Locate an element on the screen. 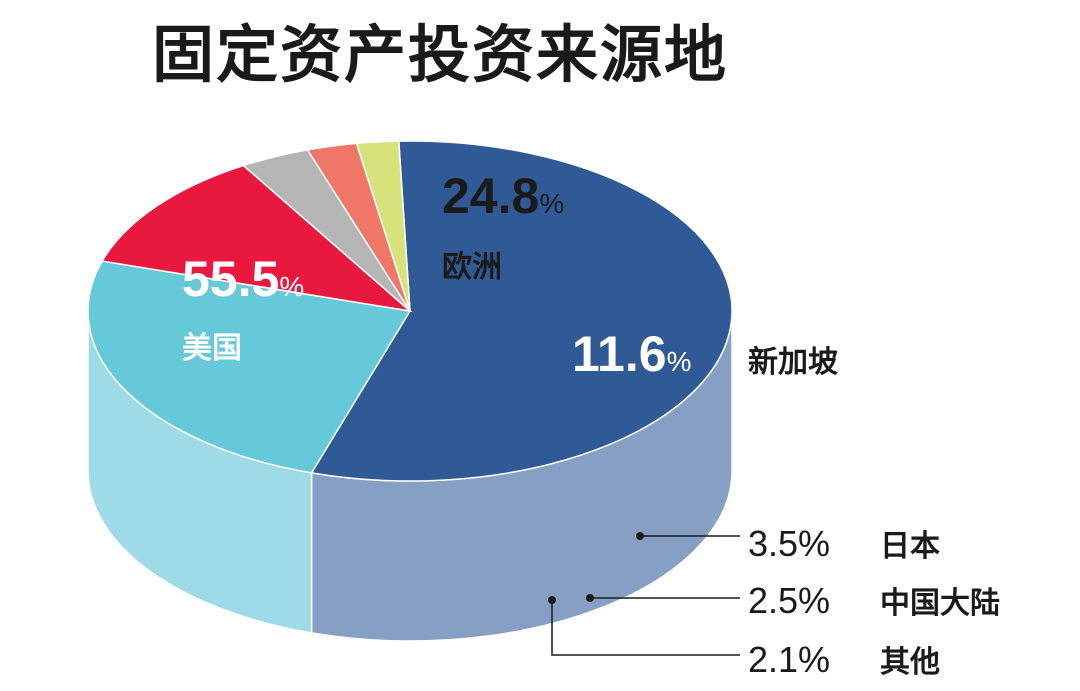 The image size is (1080, 691). value-label-欧洲: 24.8% is located at coordinates (503, 196).